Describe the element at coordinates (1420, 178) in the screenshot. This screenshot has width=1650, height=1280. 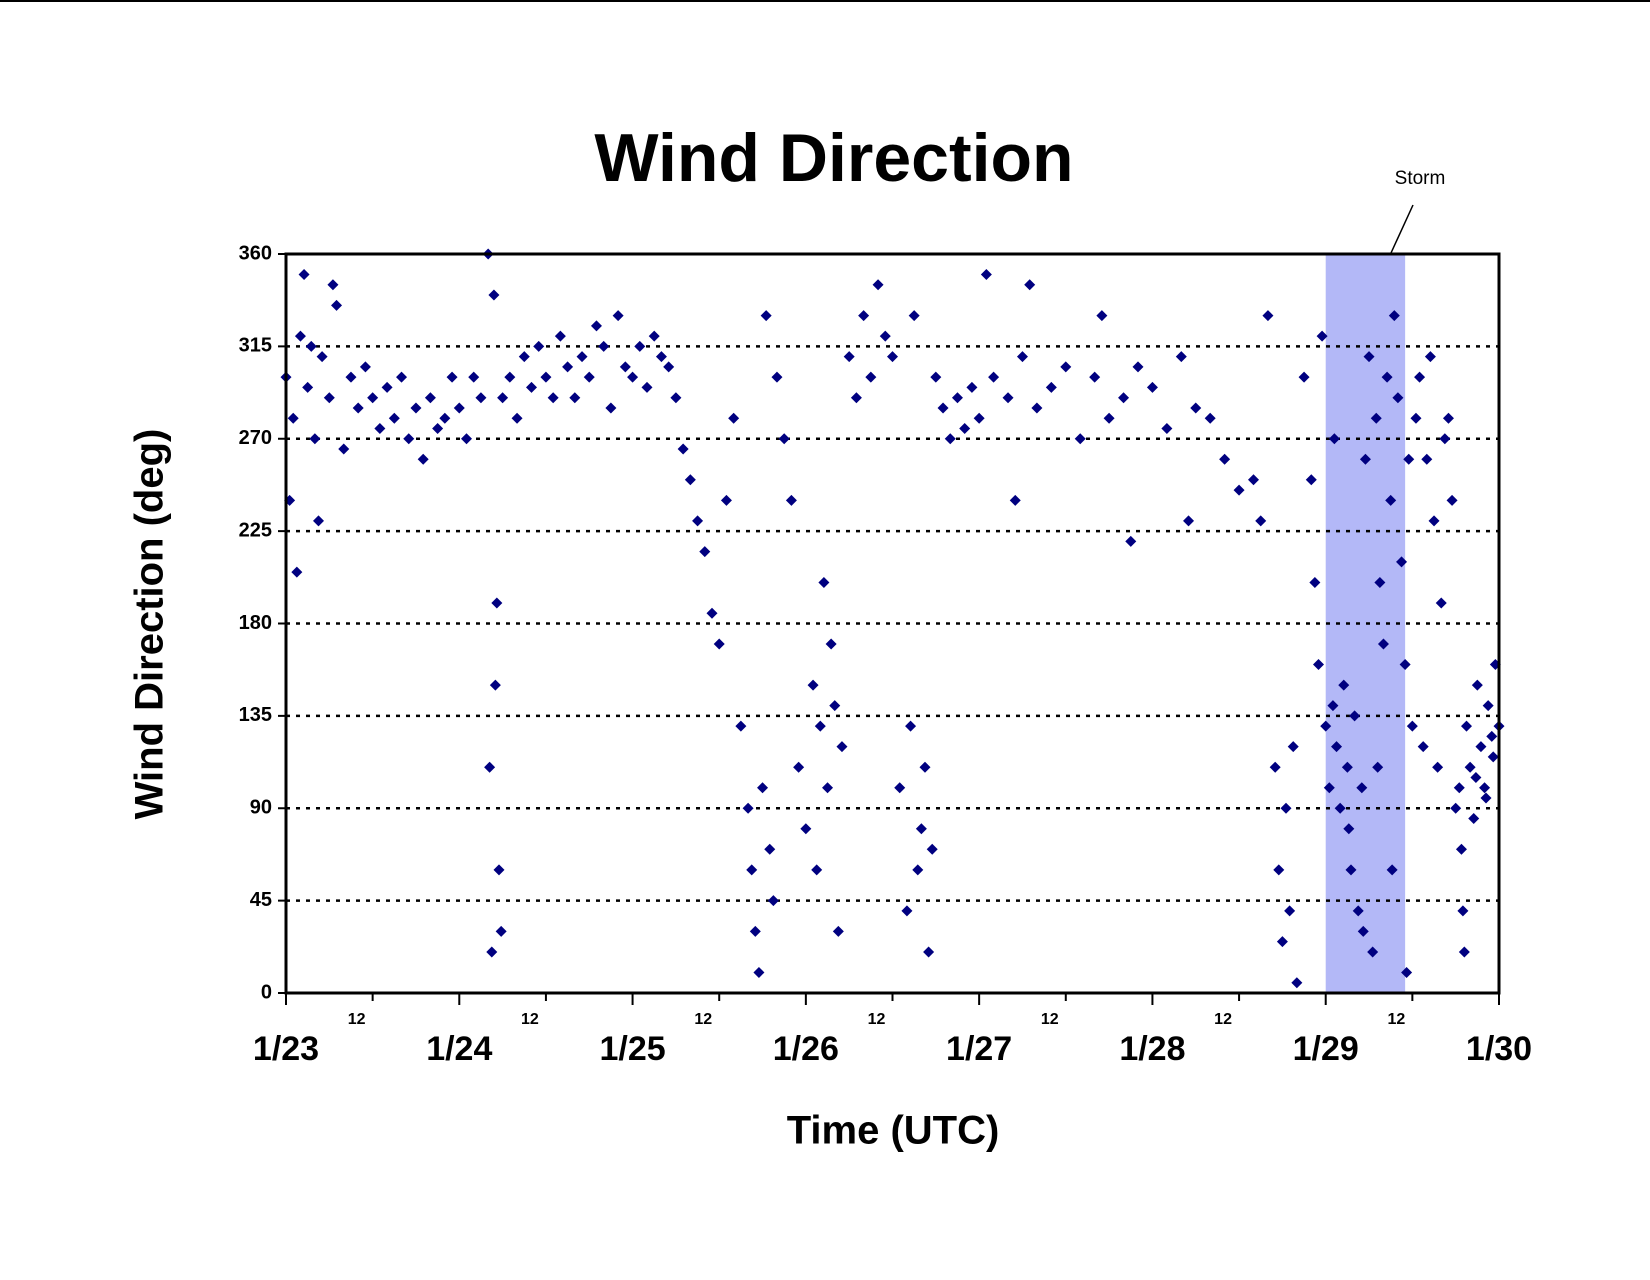
I see `storm-label: Storm` at that location.